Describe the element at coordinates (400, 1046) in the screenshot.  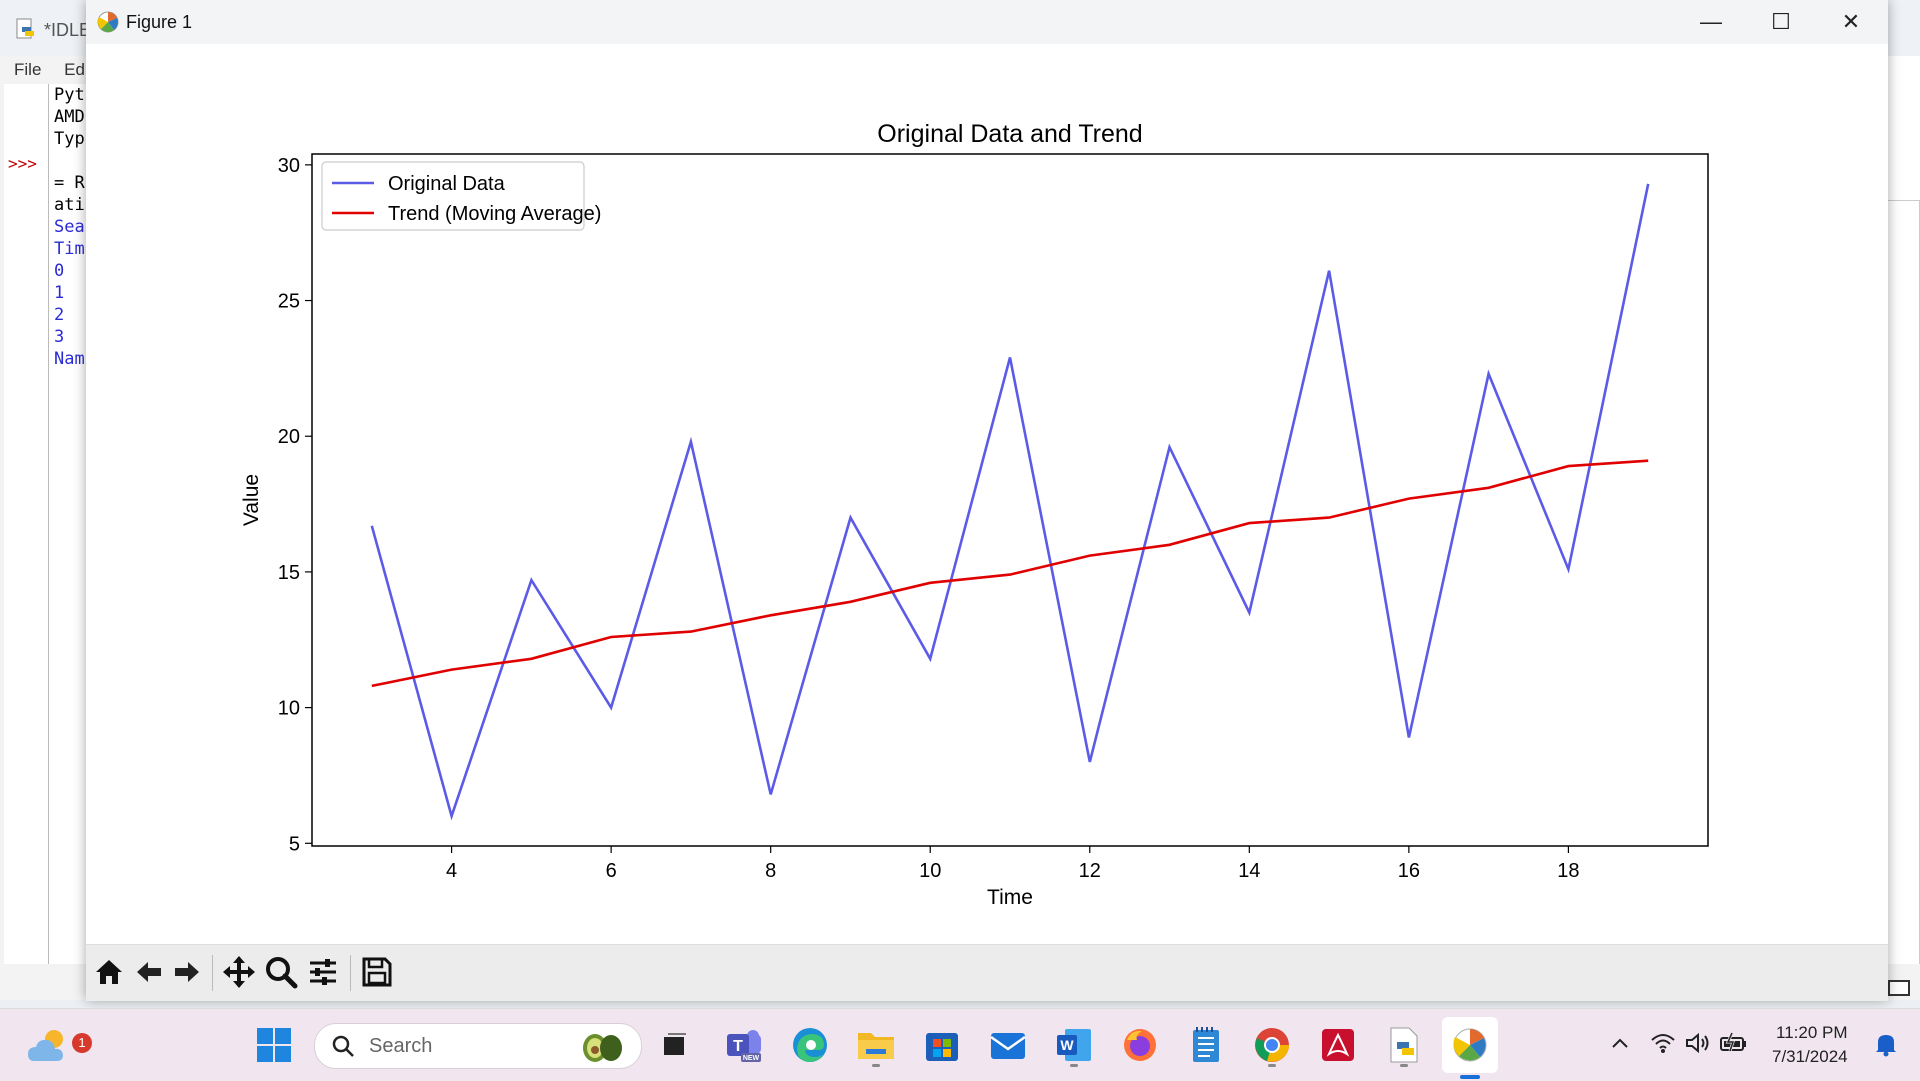
I see `search-placeholder: Search` at that location.